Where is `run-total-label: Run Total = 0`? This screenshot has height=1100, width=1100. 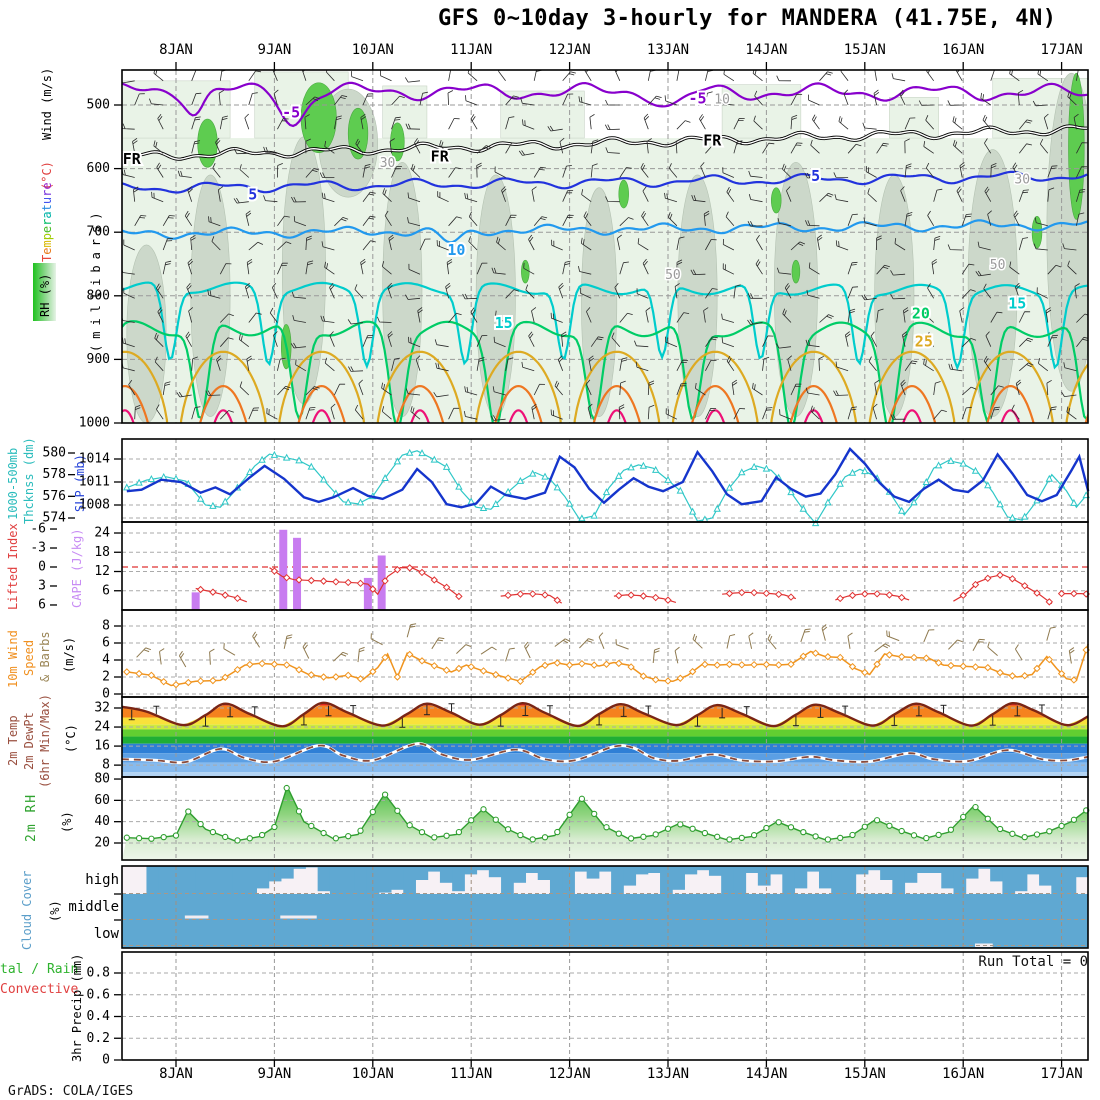
run-total-label: Run Total = 0 is located at coordinates (1033, 962).